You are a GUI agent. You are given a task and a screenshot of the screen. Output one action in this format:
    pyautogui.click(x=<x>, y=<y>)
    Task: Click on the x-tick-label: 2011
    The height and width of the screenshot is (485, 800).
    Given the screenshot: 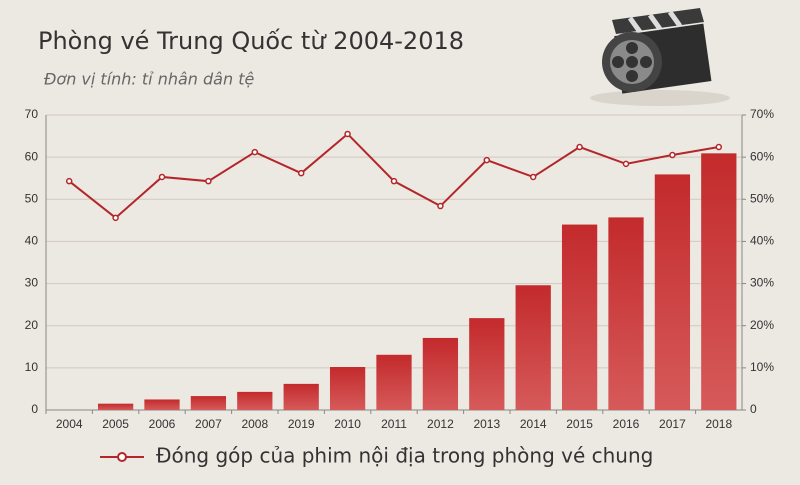 What is the action you would take?
    pyautogui.click(x=394, y=424)
    